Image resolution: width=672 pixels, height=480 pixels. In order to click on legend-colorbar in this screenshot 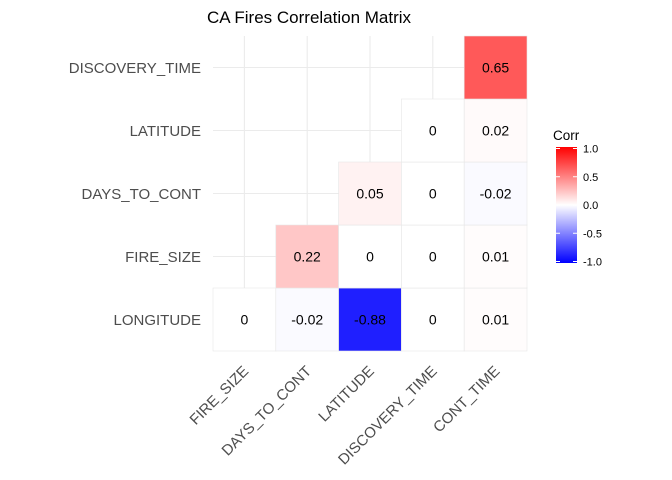, I will do `click(566, 205)`.